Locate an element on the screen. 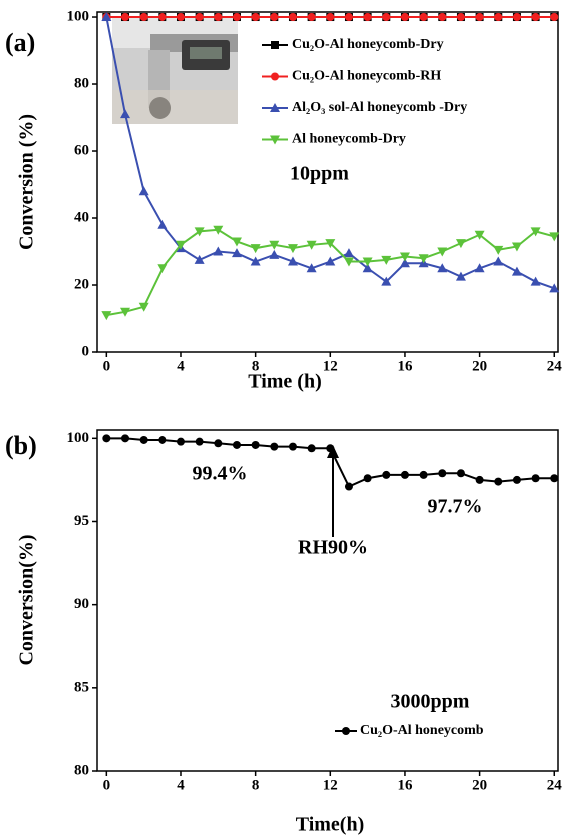 The height and width of the screenshot is (839, 565). x-tick-label: 8 is located at coordinates (256, 785).